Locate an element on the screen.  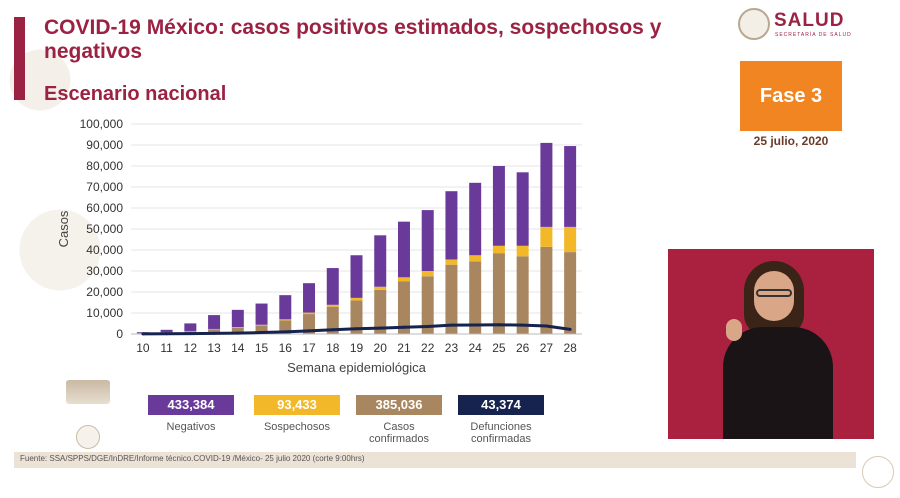
glasses-icon is located at coordinates (774, 293).